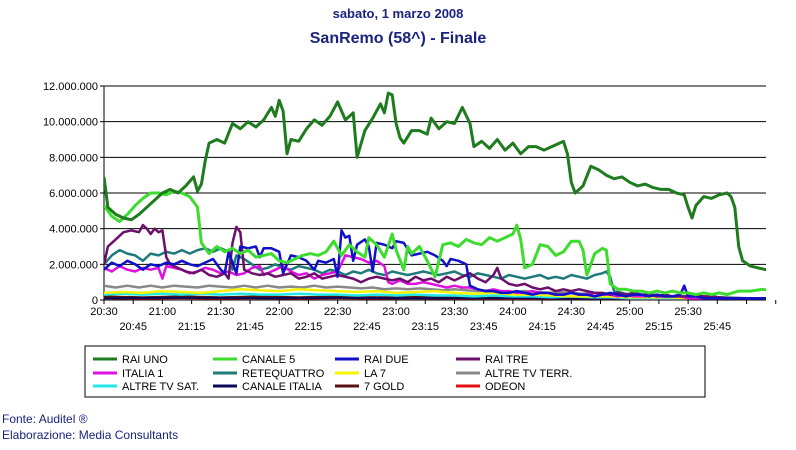 This screenshot has height=450, width=796. I want to click on x-tick-label: 25:15, so click(659, 327).